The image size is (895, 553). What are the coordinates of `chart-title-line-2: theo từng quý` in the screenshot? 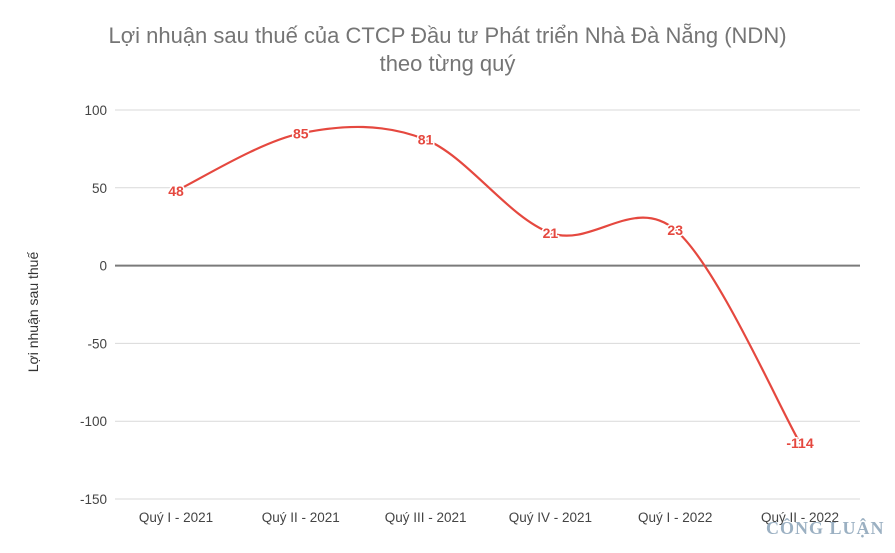 It's located at (447, 63).